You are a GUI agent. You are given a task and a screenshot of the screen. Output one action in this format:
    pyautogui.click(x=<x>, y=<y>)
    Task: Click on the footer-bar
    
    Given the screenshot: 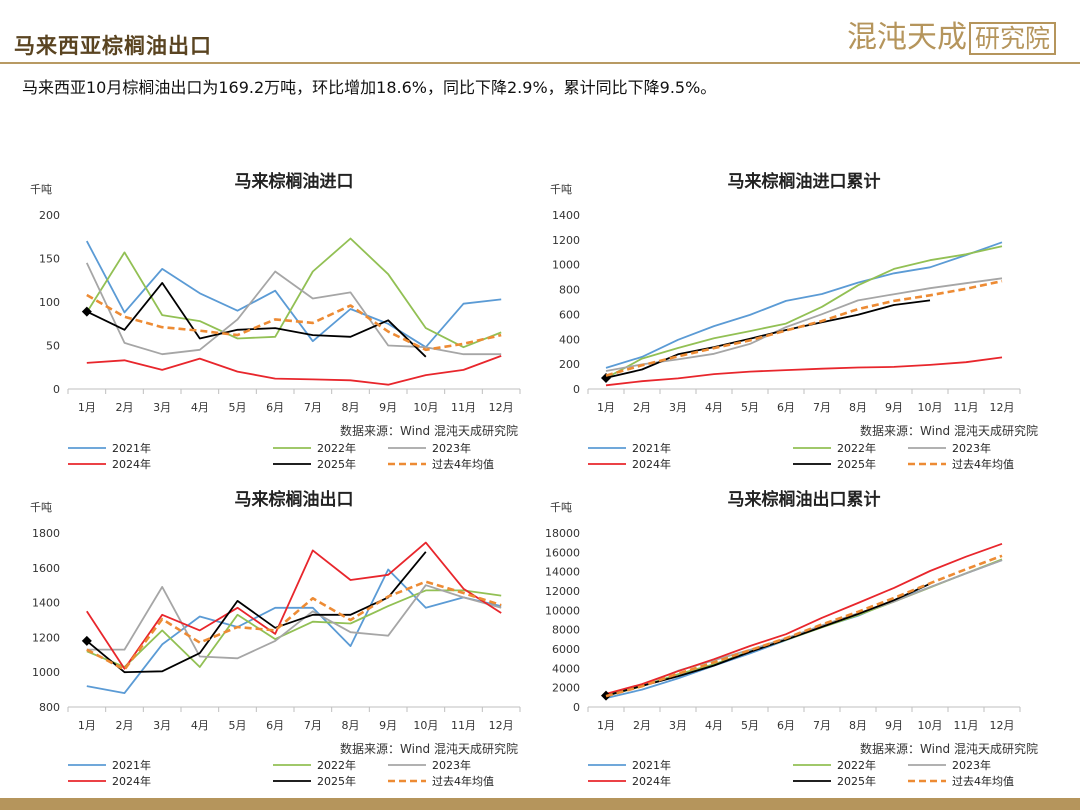 What is the action you would take?
    pyautogui.click(x=540, y=804)
    